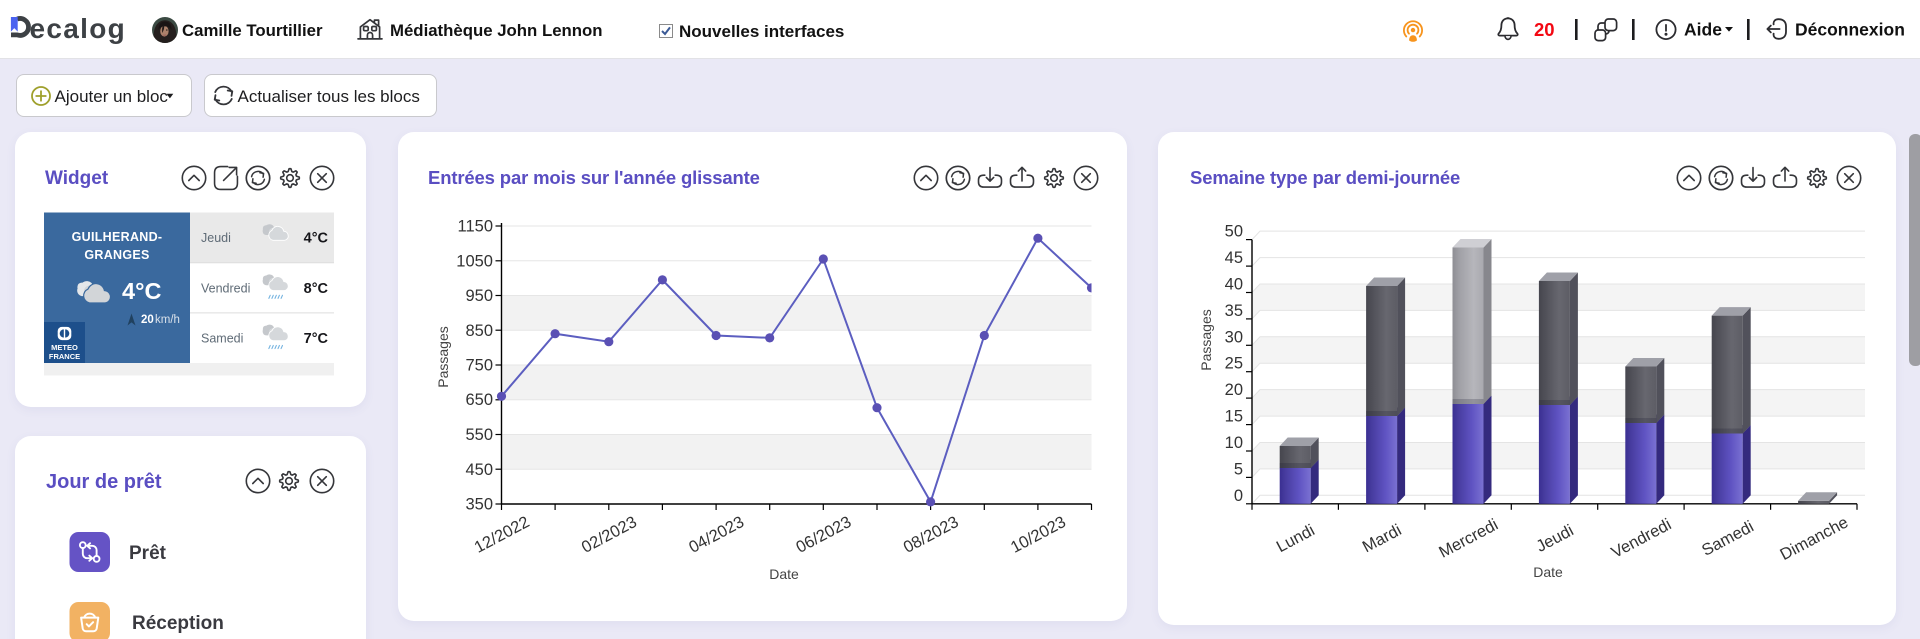  I want to click on svg-text: Dimanche, so click(1814, 538).